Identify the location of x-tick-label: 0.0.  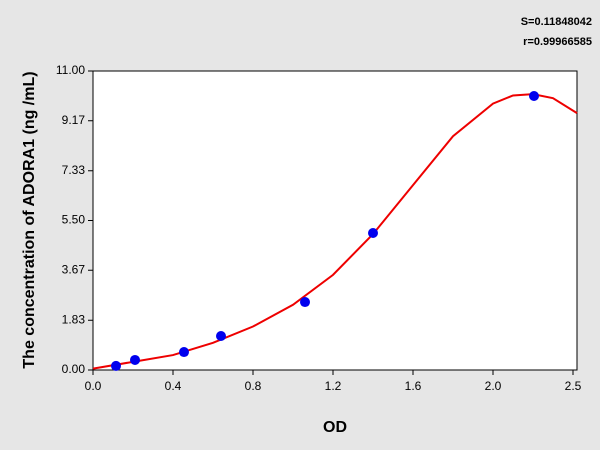
(93, 386).